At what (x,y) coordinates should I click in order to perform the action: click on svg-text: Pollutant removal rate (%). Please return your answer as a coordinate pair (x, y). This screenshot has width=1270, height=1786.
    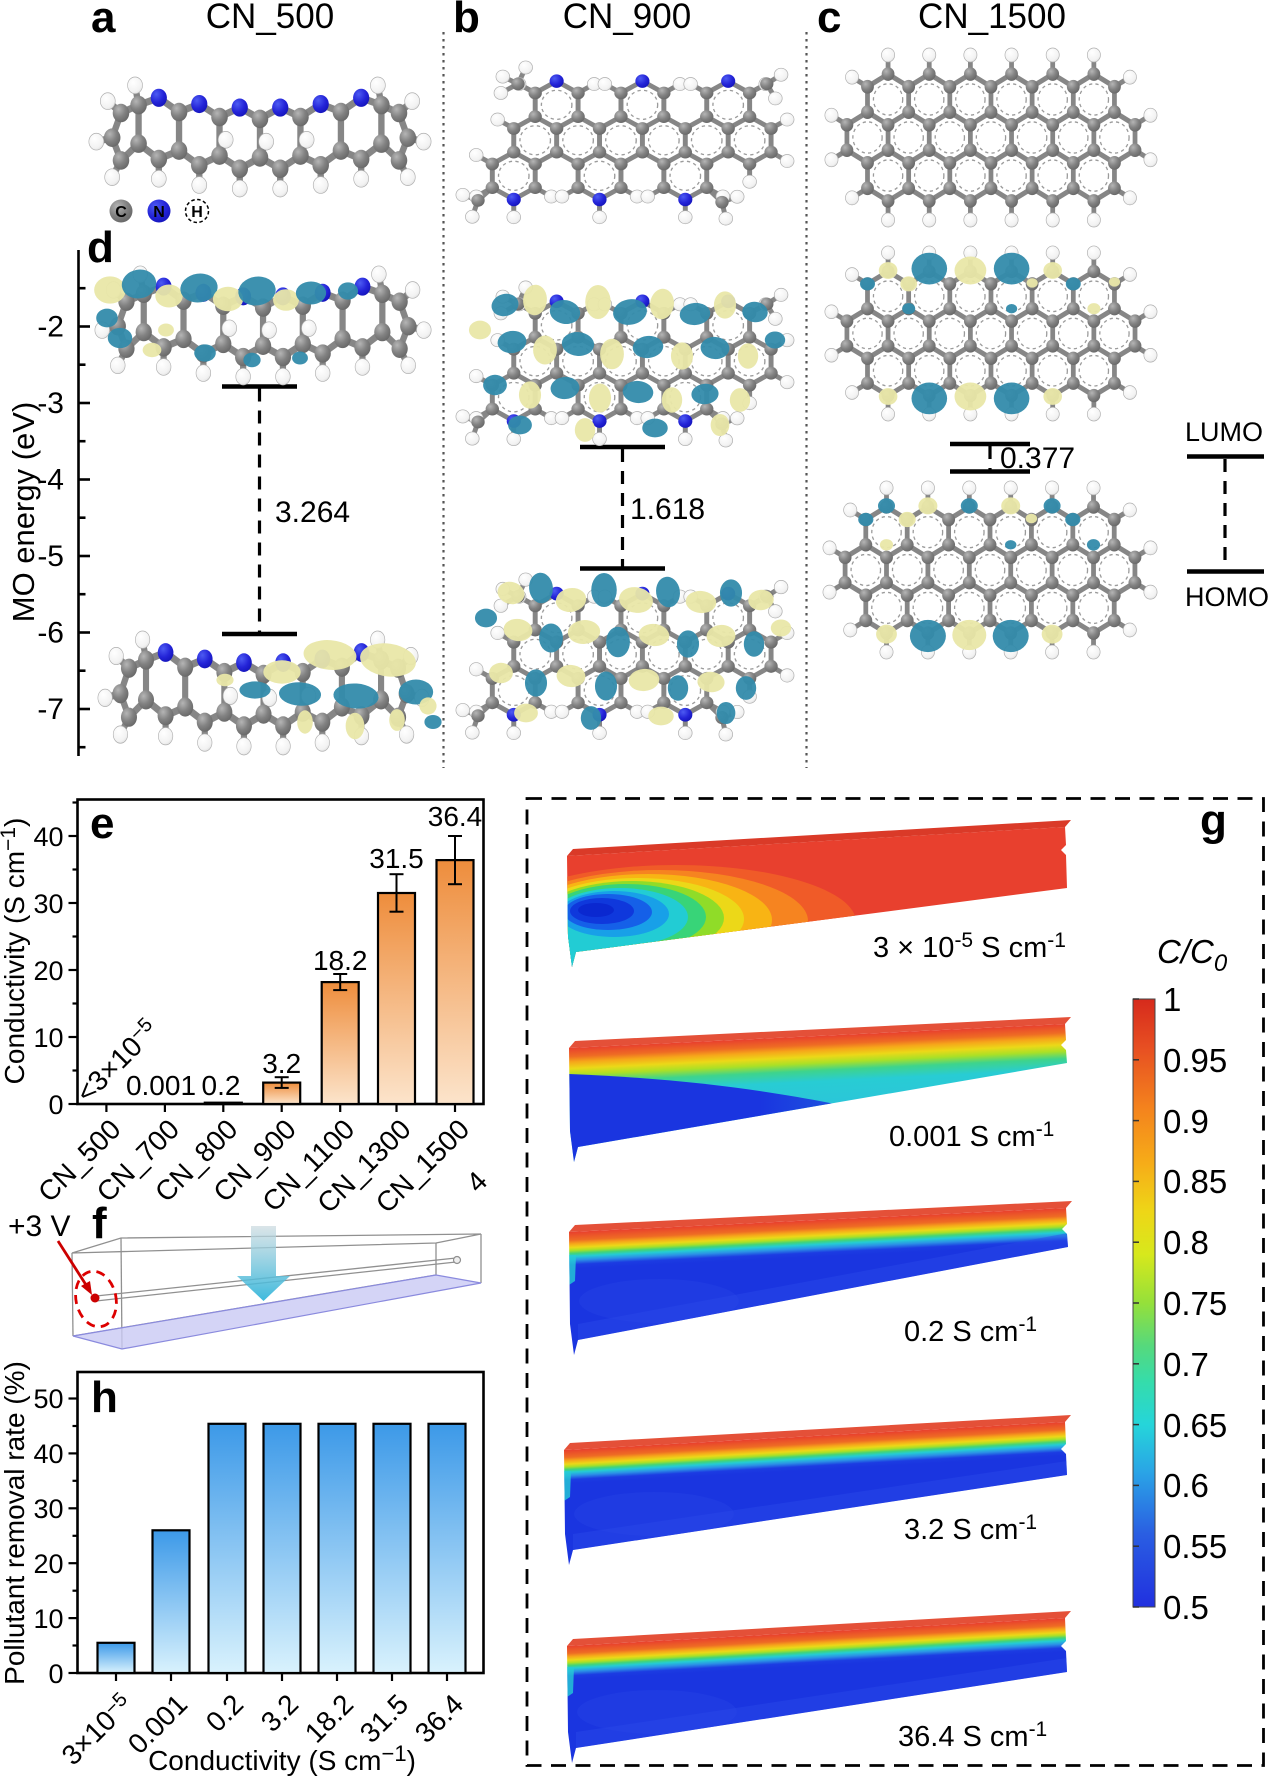
    Looking at the image, I should click on (15, 1523).